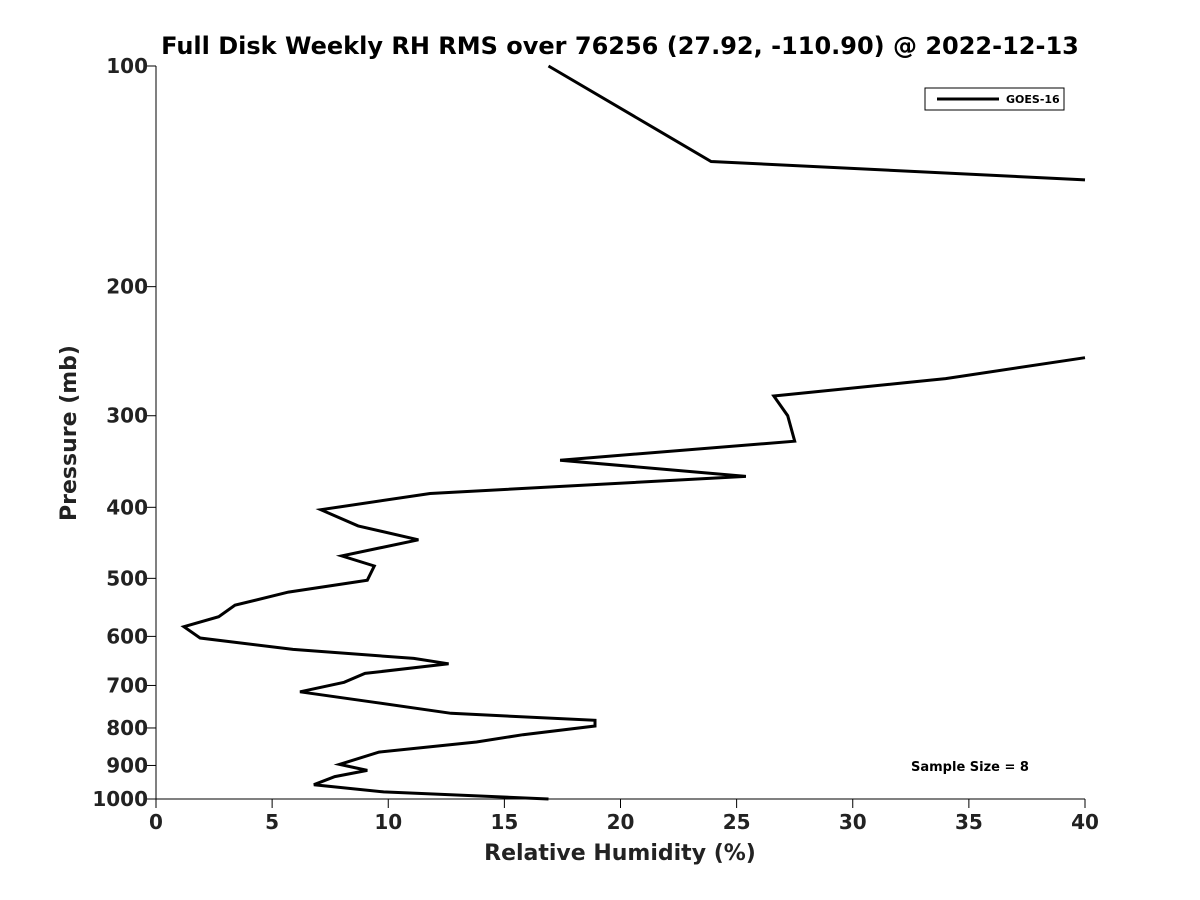 Image resolution: width=1200 pixels, height=900 pixels. Describe the element at coordinates (994, 99) in the screenshot. I see `legend: GOES-16` at that location.